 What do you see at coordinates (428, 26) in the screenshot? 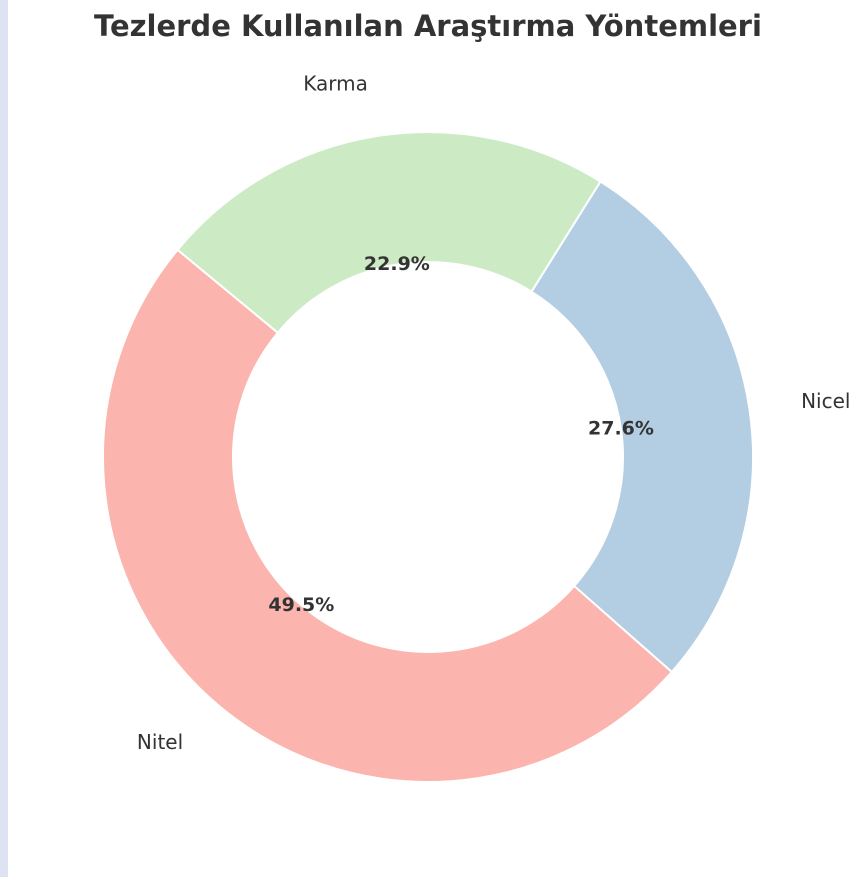
I see `chart-title: Tezlerde Kullanılan Araştırma Yöntemleri` at bounding box center [428, 26].